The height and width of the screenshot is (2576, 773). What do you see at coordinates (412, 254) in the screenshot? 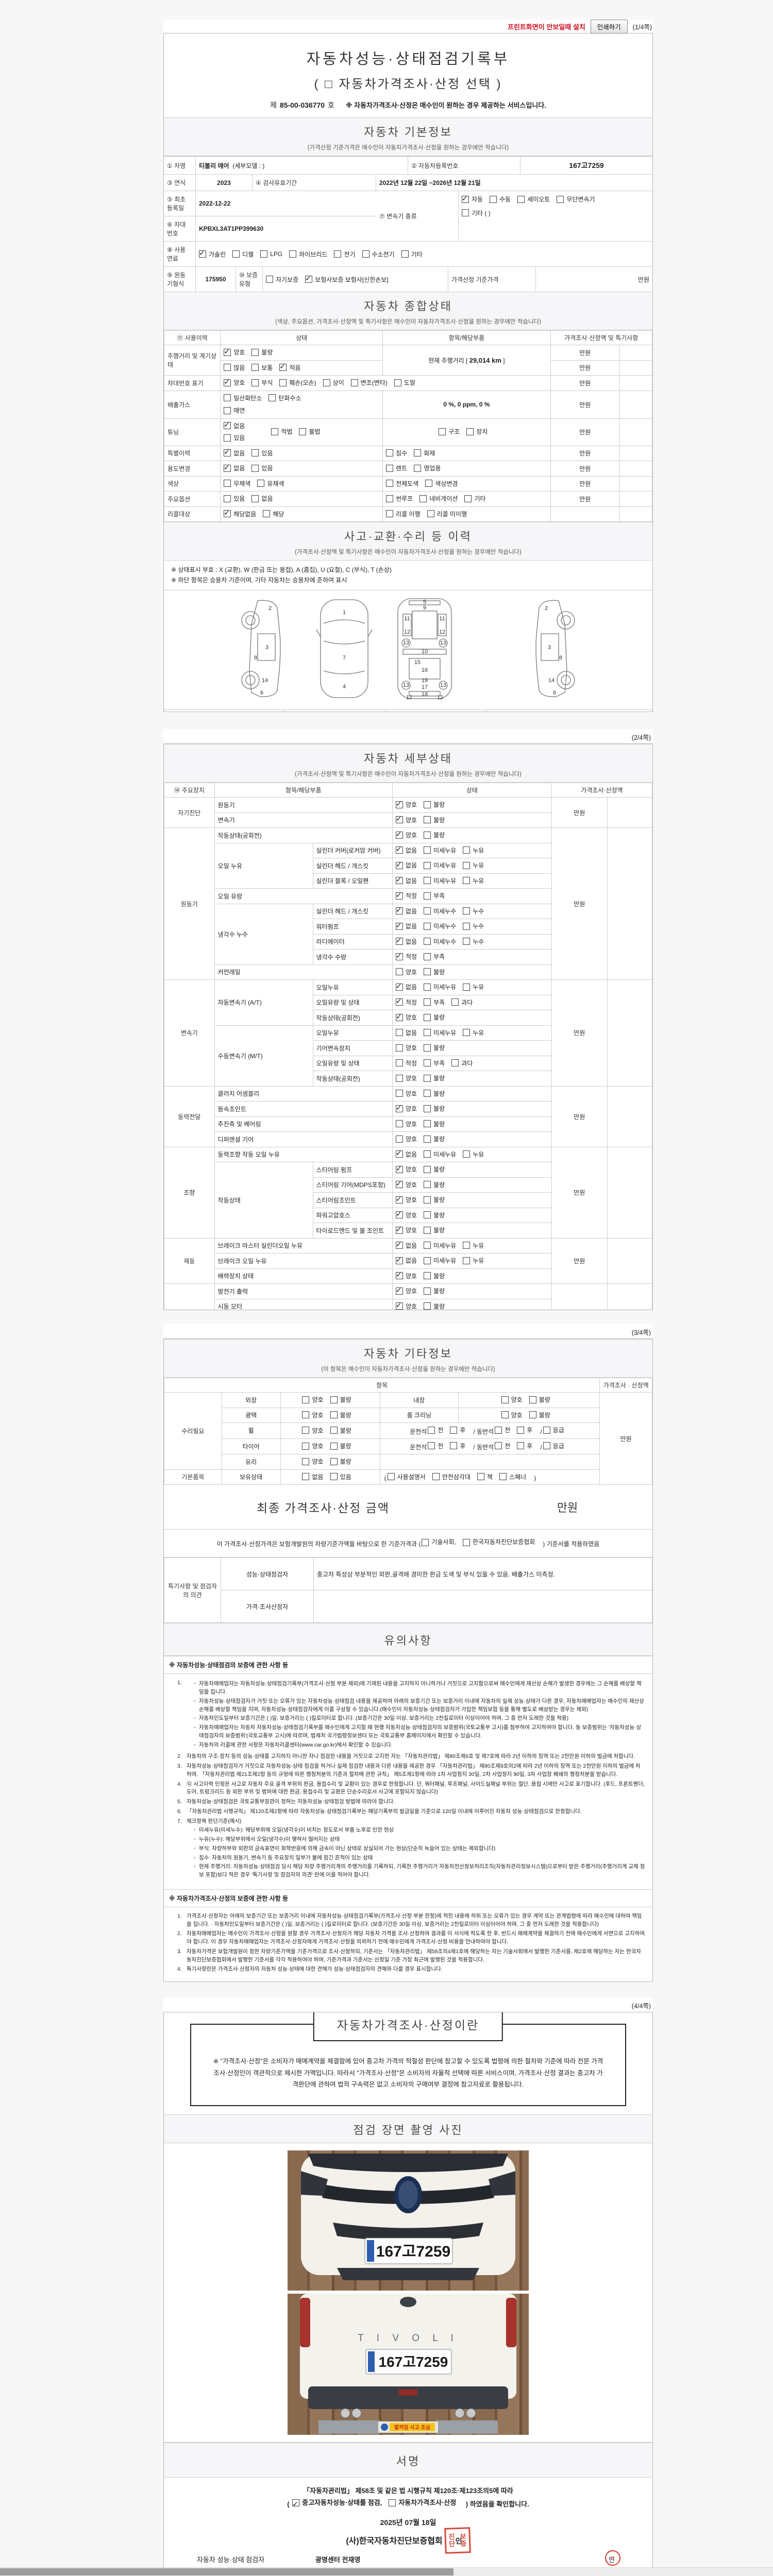
I see `checkbox-option: 기타` at bounding box center [412, 254].